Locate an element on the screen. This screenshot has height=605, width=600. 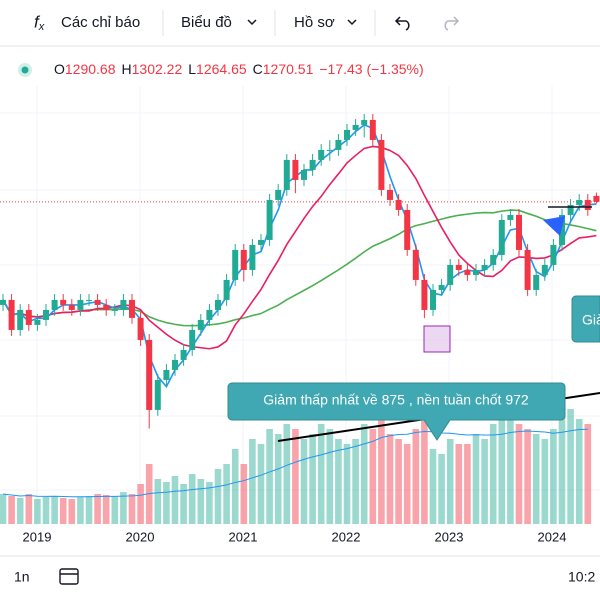
redo-button is located at coordinates (452, 23).